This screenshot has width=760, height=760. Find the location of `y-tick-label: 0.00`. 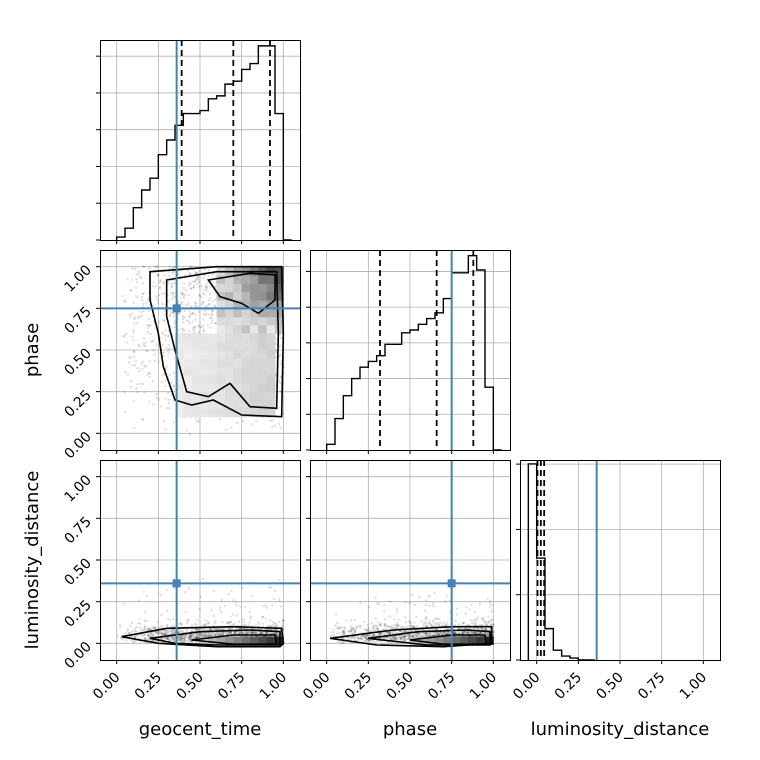

y-tick-label: 0.00 is located at coordinates (77, 445).